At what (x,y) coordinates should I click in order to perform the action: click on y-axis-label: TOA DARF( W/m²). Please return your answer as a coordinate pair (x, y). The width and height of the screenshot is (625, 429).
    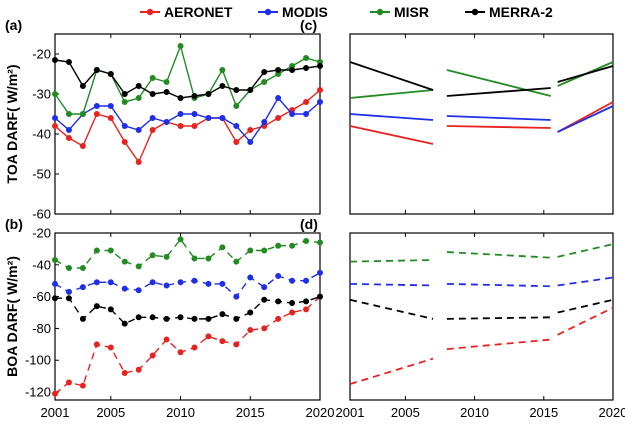
    Looking at the image, I should click on (12, 124).